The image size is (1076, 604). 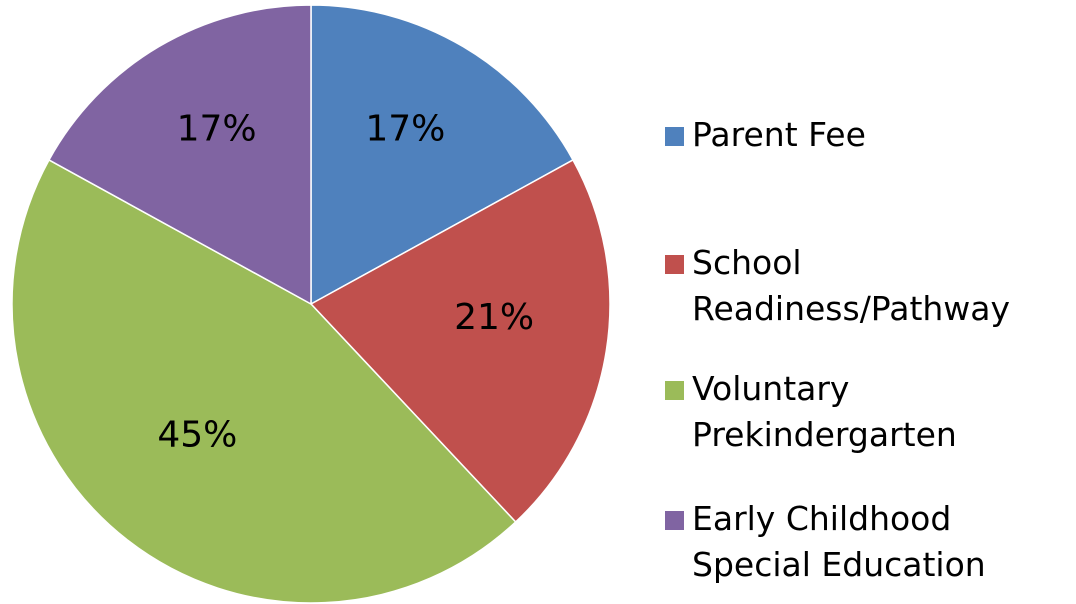 I want to click on legend-label: School Readiness/Pathway, so click(x=851, y=285).